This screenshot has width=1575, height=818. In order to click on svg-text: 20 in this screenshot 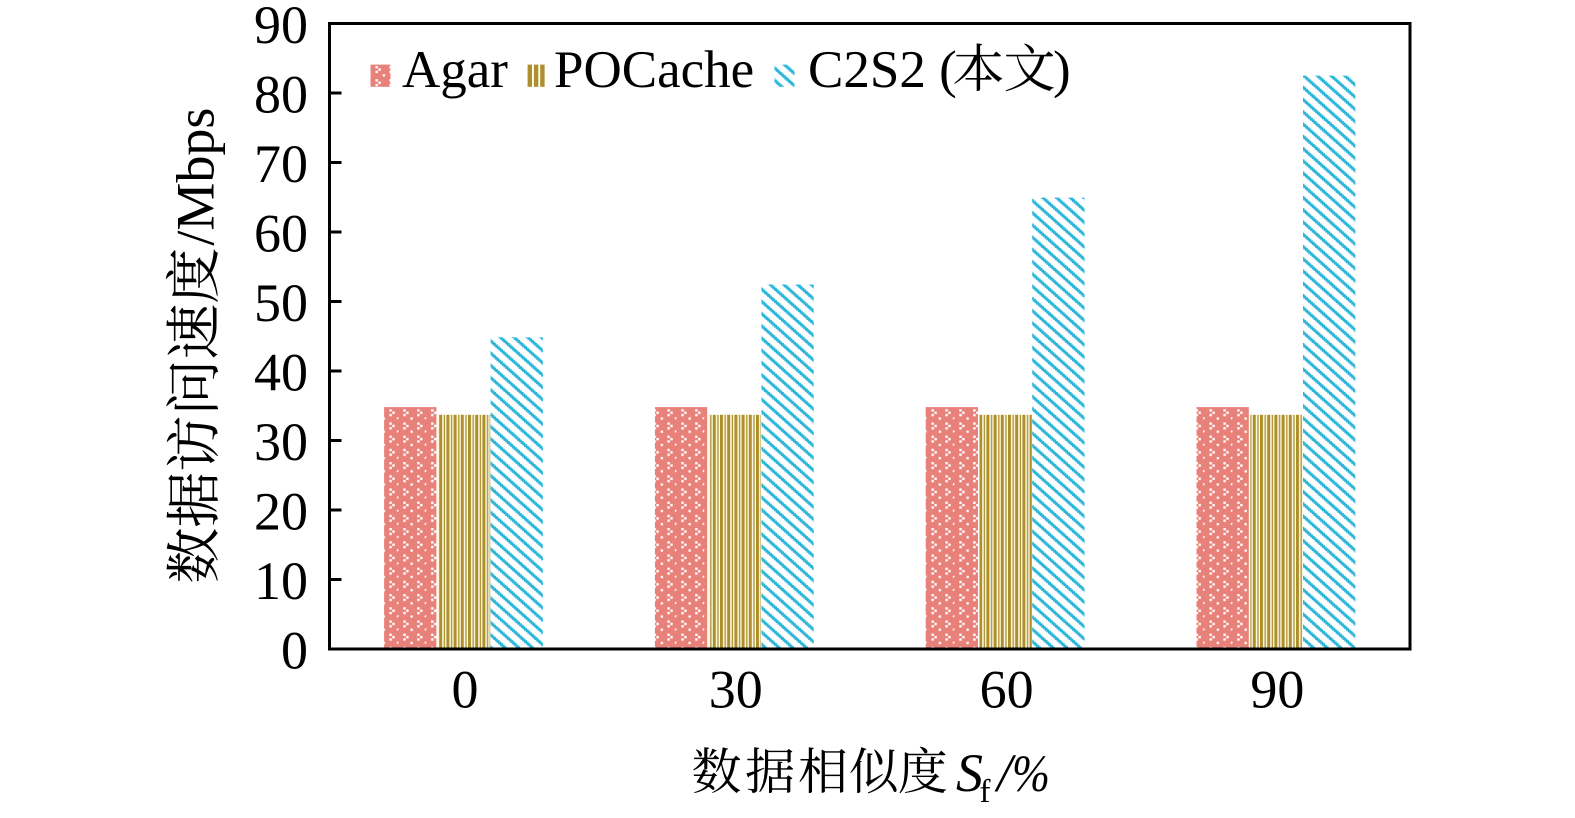, I will do `click(281, 512)`.